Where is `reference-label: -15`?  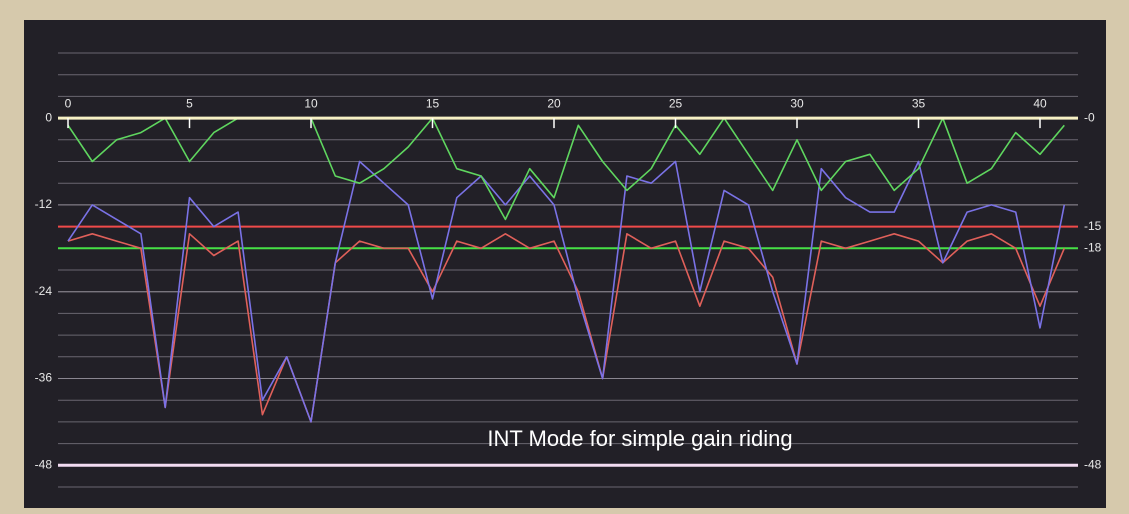 reference-label: -15 is located at coordinates (1093, 226).